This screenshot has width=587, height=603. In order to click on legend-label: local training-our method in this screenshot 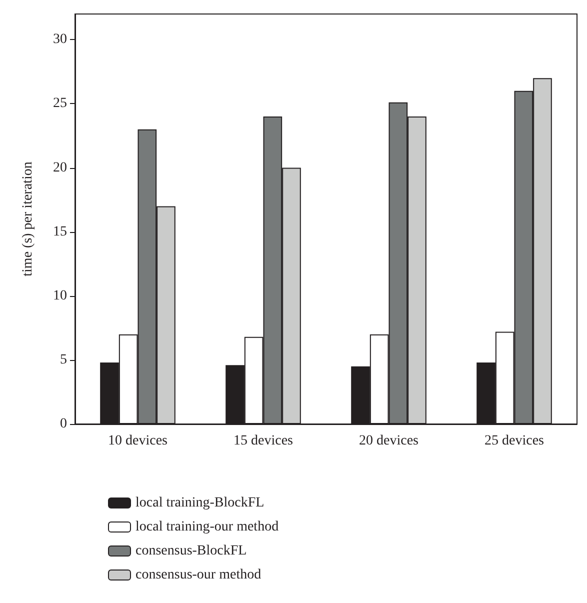, I will do `click(207, 527)`.